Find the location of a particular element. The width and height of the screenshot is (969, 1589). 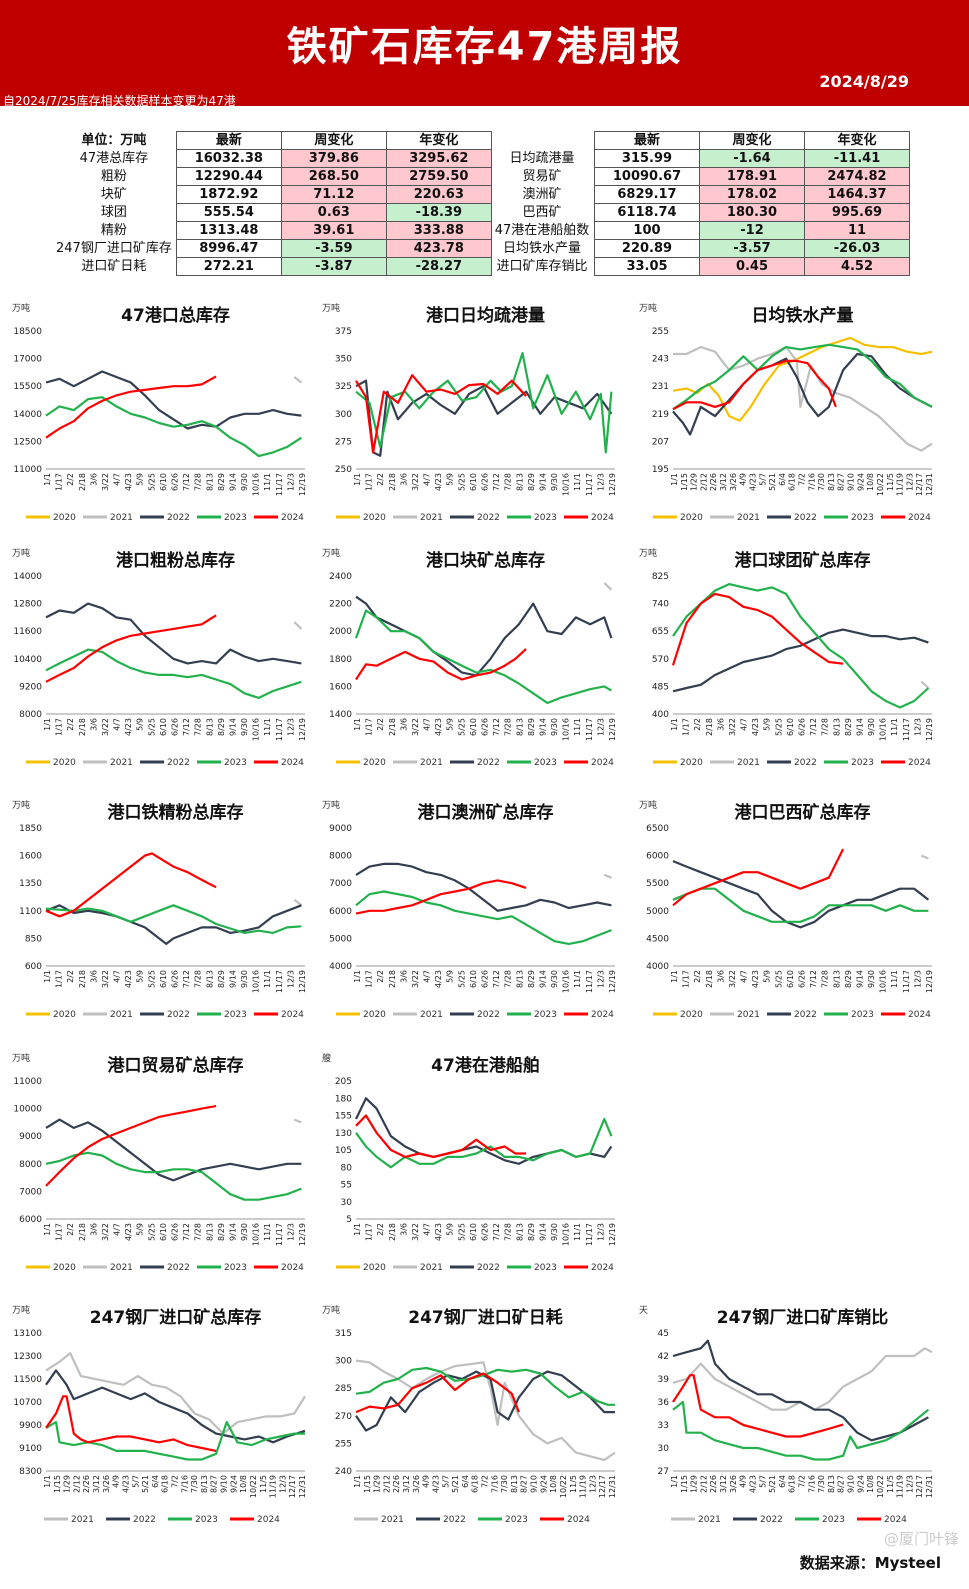

y-tick-label: 5 is located at coordinates (349, 1220).